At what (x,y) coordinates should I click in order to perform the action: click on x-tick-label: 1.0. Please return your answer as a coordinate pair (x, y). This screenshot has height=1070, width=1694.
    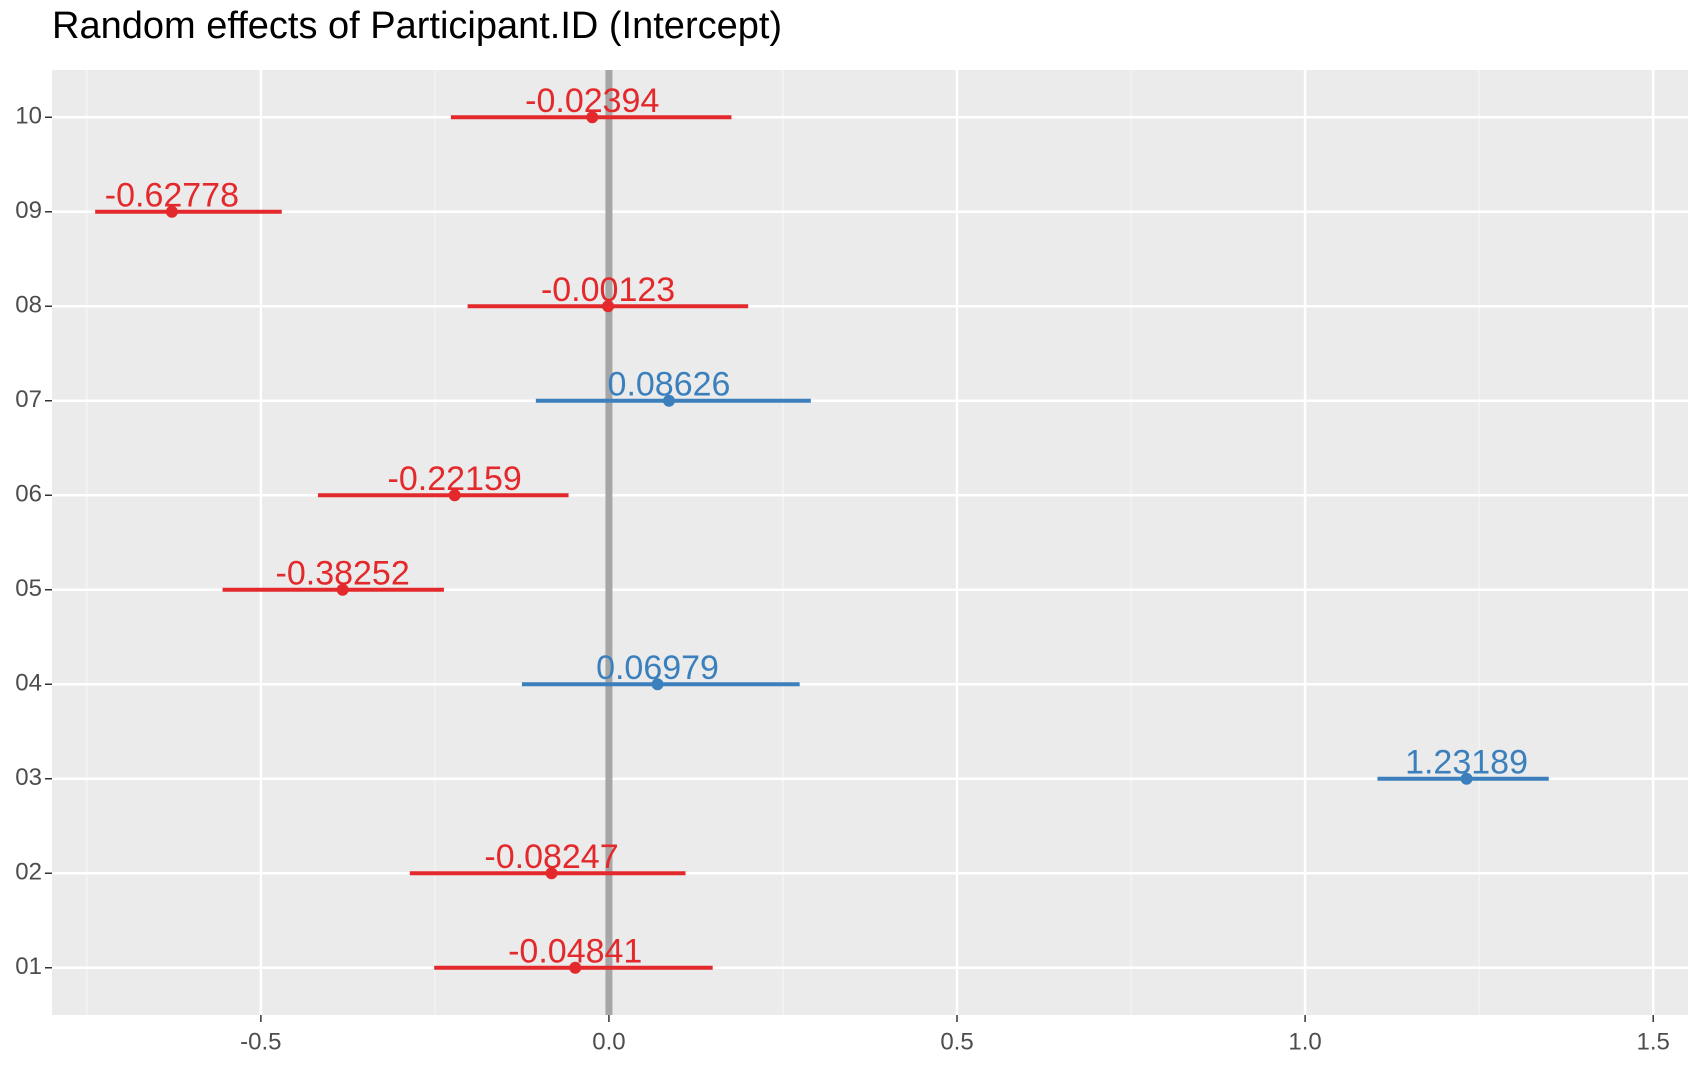
    Looking at the image, I should click on (1304, 1041).